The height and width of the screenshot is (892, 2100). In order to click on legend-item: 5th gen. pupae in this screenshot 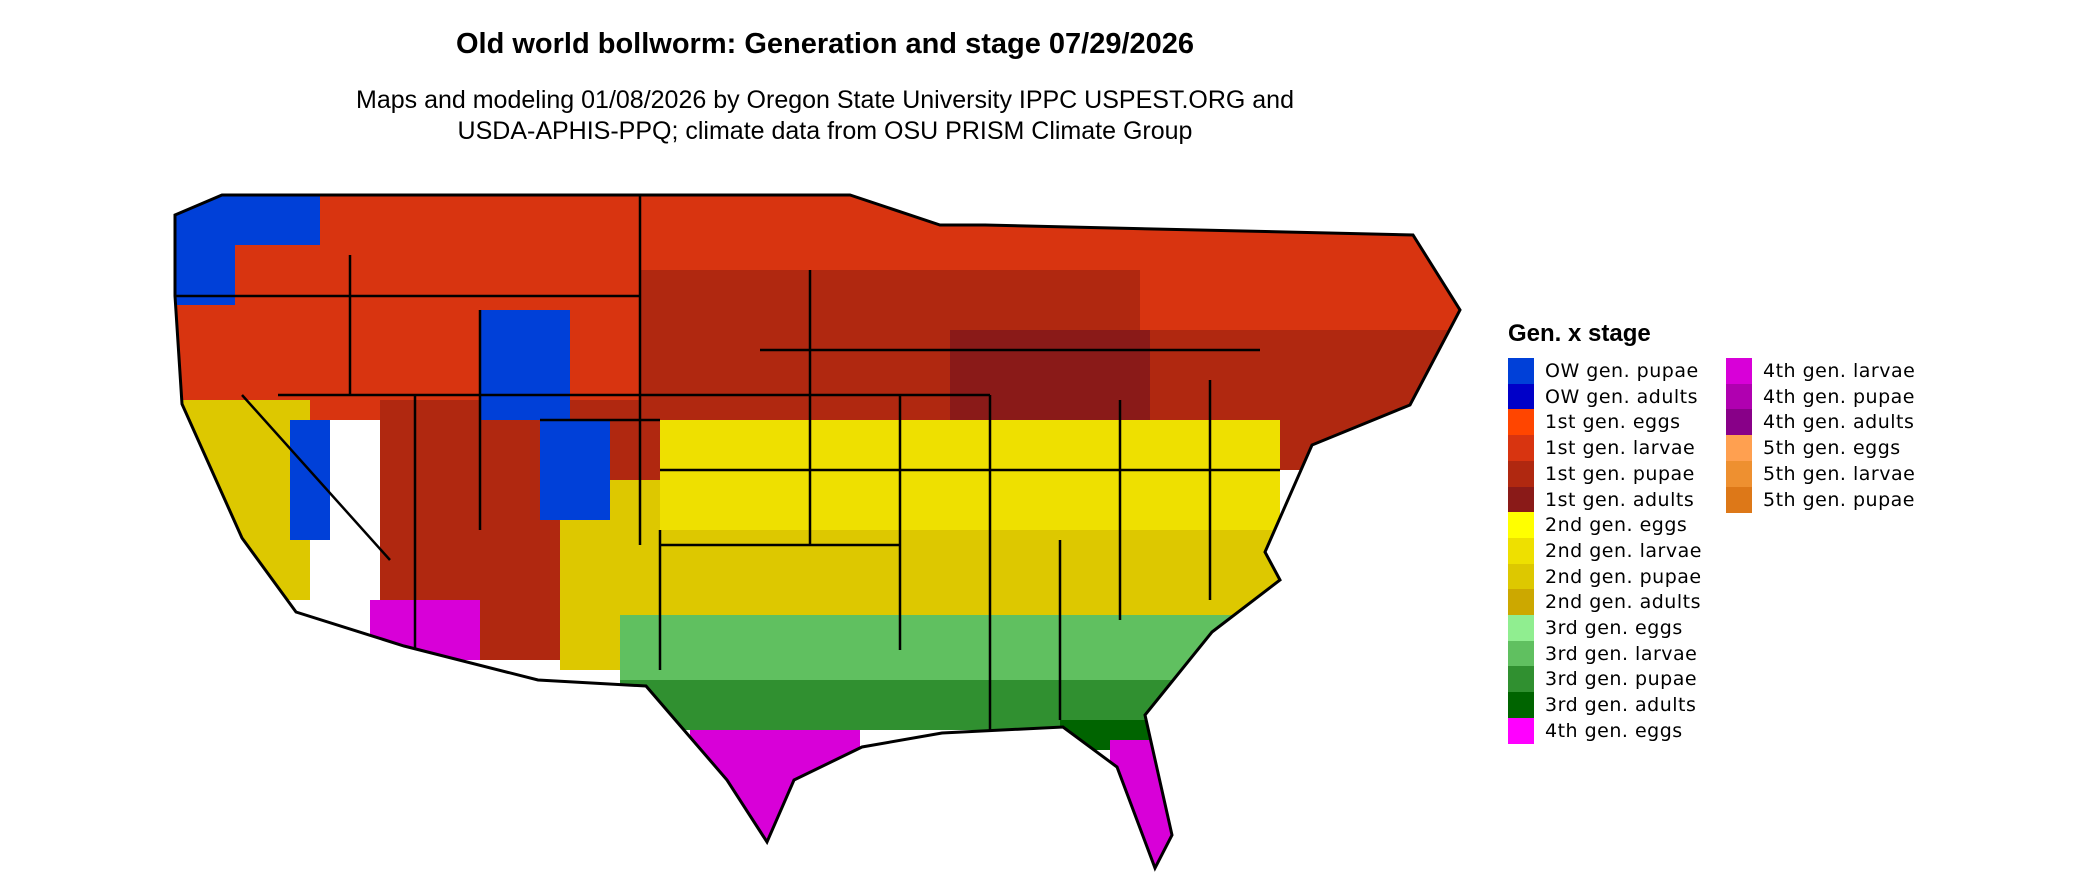, I will do `click(1820, 499)`.